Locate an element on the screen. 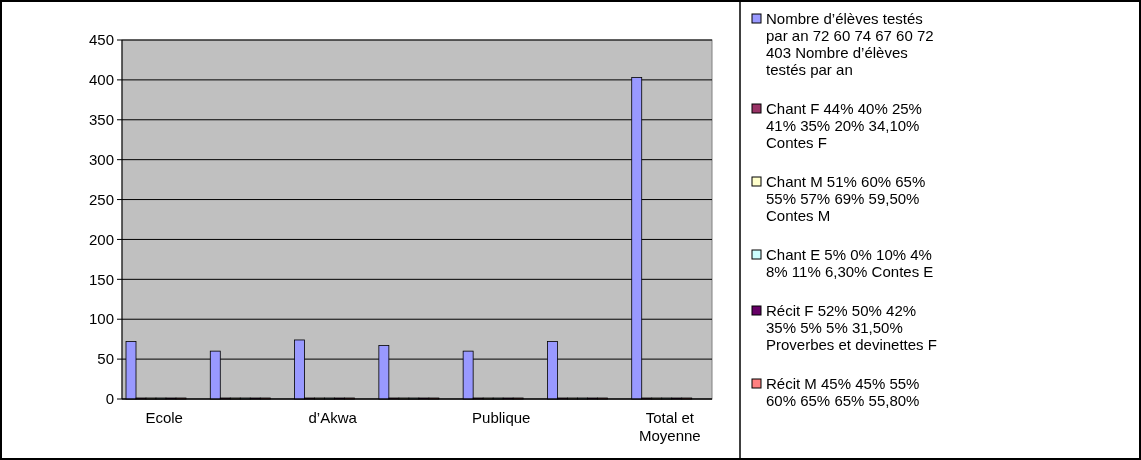  x-tick-label: Publique is located at coordinates (501, 417).